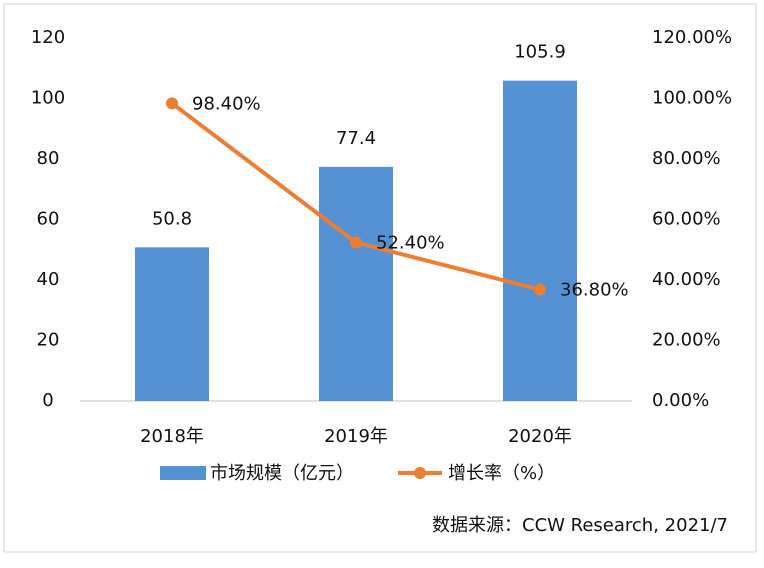 The image size is (764, 568). Describe the element at coordinates (686, 158) in the screenshot. I see `y2-tick-label: 80.00%` at that location.